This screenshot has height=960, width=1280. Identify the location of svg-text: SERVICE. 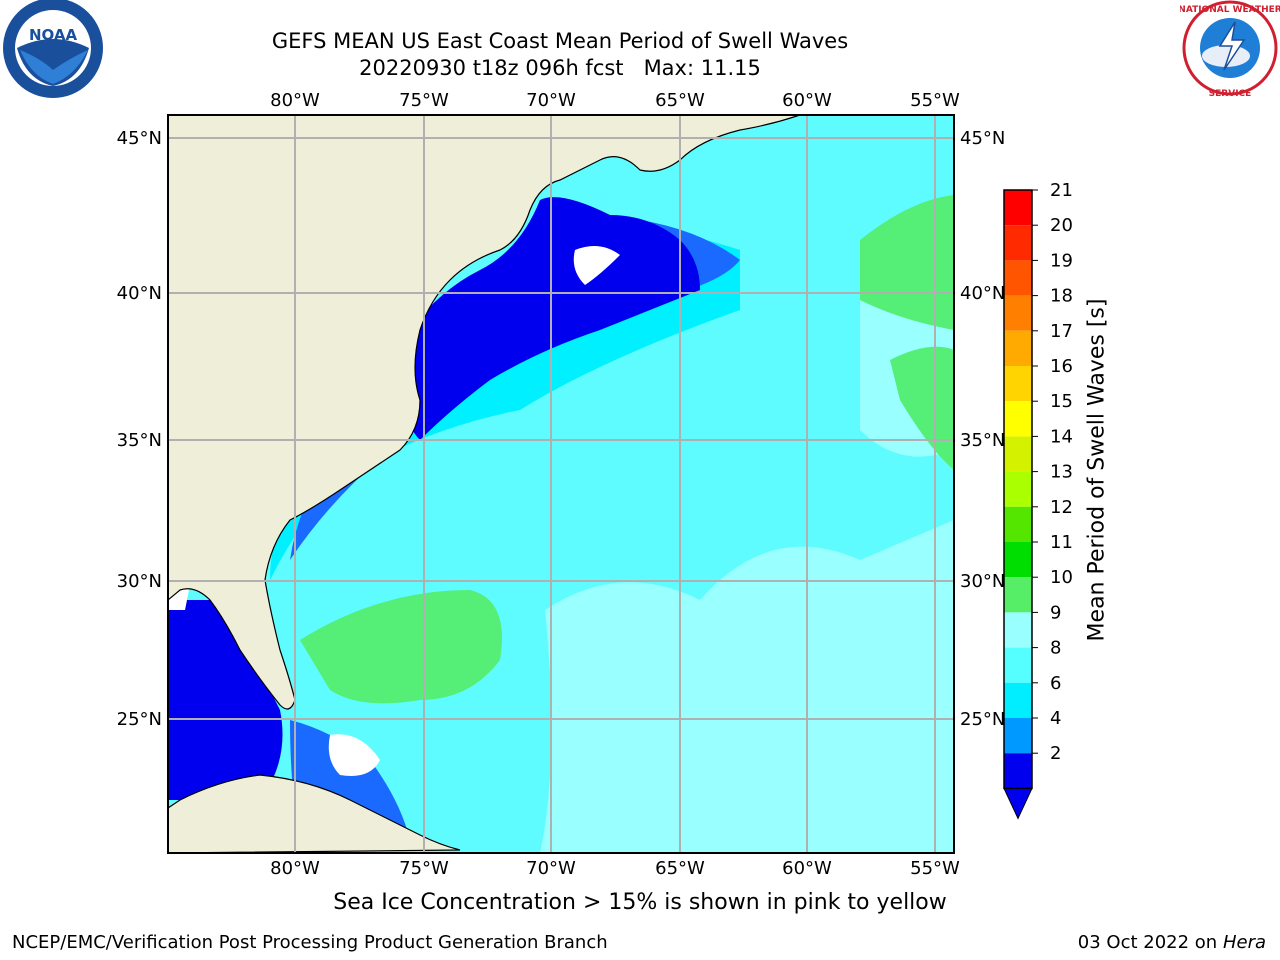
(1230, 94).